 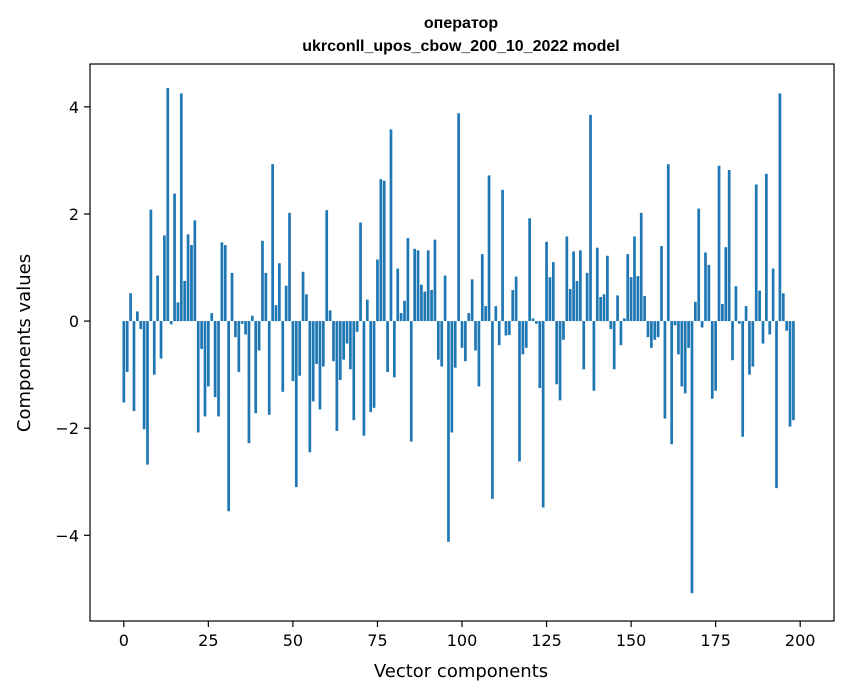 What do you see at coordinates (461, 23) in the screenshot?
I see `chart-title: оператор` at bounding box center [461, 23].